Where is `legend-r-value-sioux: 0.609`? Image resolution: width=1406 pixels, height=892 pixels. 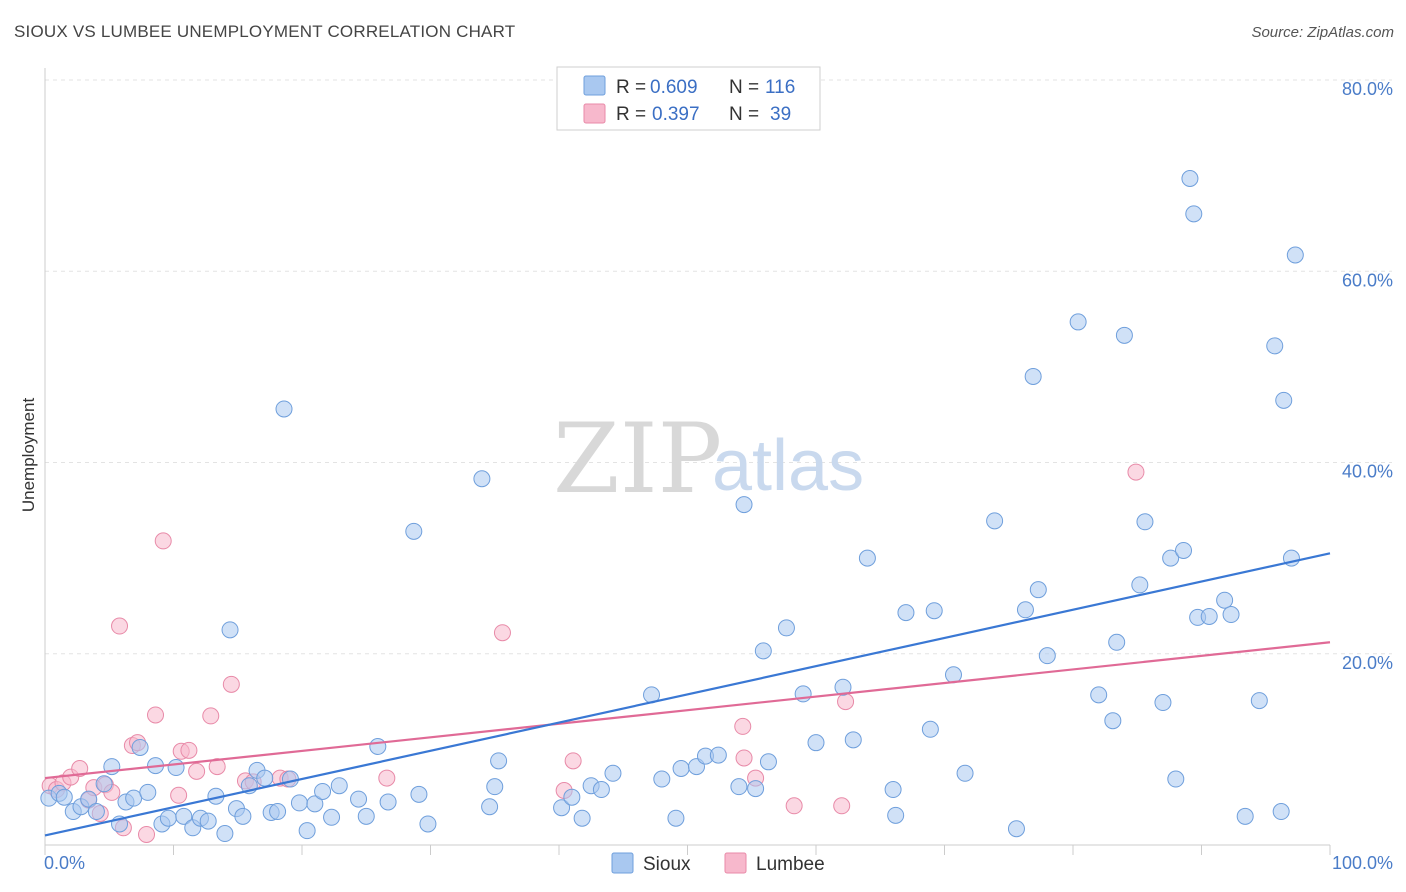
legend-r-value-sioux: 0.609 is located at coordinates (674, 87).